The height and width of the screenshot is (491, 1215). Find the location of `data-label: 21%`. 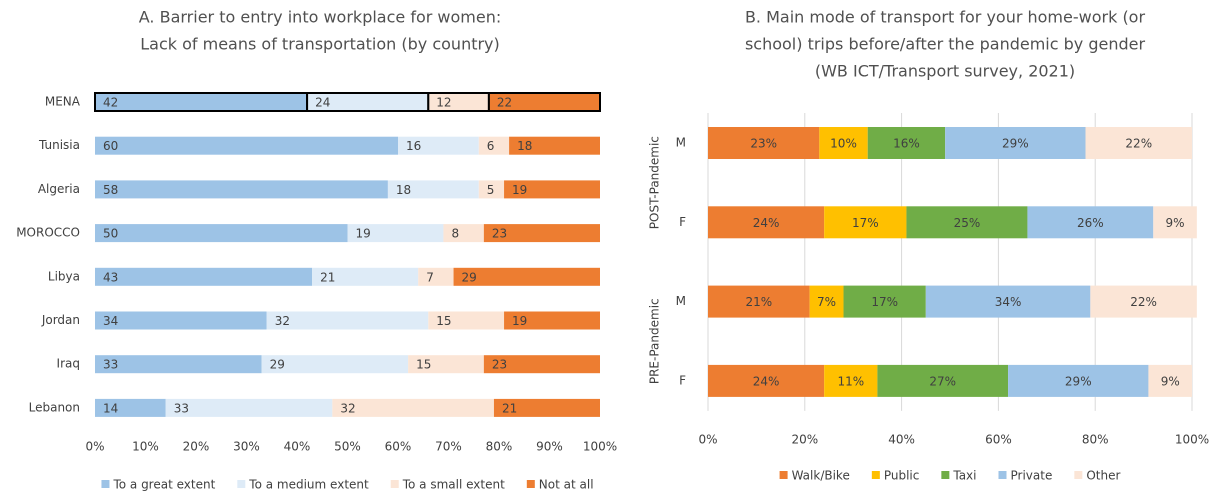

data-label: 21% is located at coordinates (758, 302).